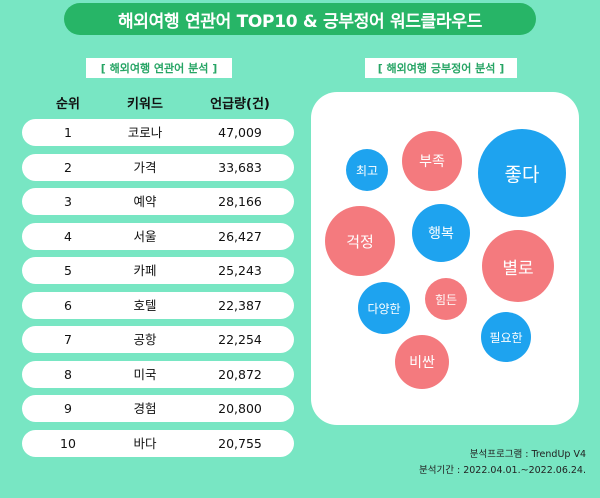 The height and width of the screenshot is (498, 600). What do you see at coordinates (432, 161) in the screenshot?
I see `word-bubble-lacking: 부족` at bounding box center [432, 161].